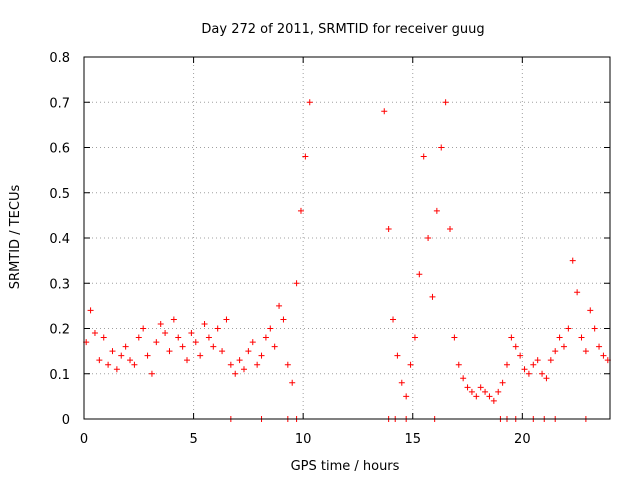 This screenshot has height=480, width=640. Describe the element at coordinates (303, 439) in the screenshot. I see `x-tick-label: 10` at that location.